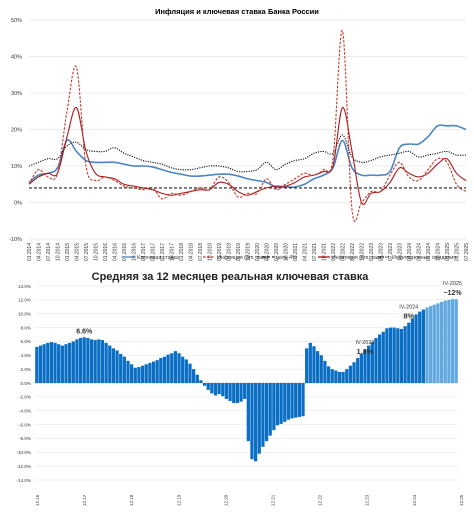 The image size is (474, 518). Describe the element at coordinates (358, 258) in the screenshot. I see `legend-label: Инфляция (6m, saar)` at that location.